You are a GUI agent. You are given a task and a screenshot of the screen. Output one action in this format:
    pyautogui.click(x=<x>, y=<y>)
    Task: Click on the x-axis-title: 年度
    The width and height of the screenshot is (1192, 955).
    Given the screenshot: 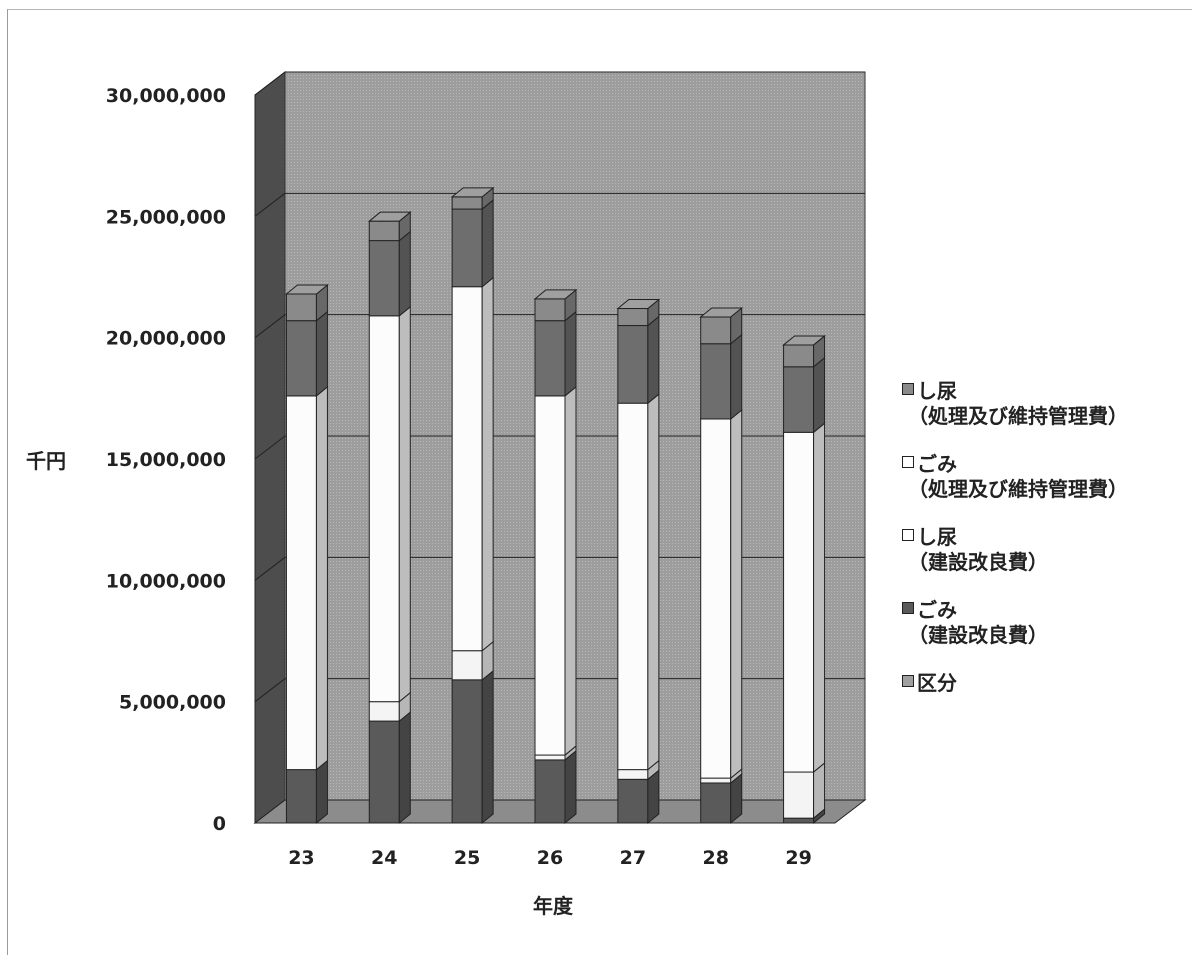 What is the action you would take?
    pyautogui.click(x=553, y=906)
    